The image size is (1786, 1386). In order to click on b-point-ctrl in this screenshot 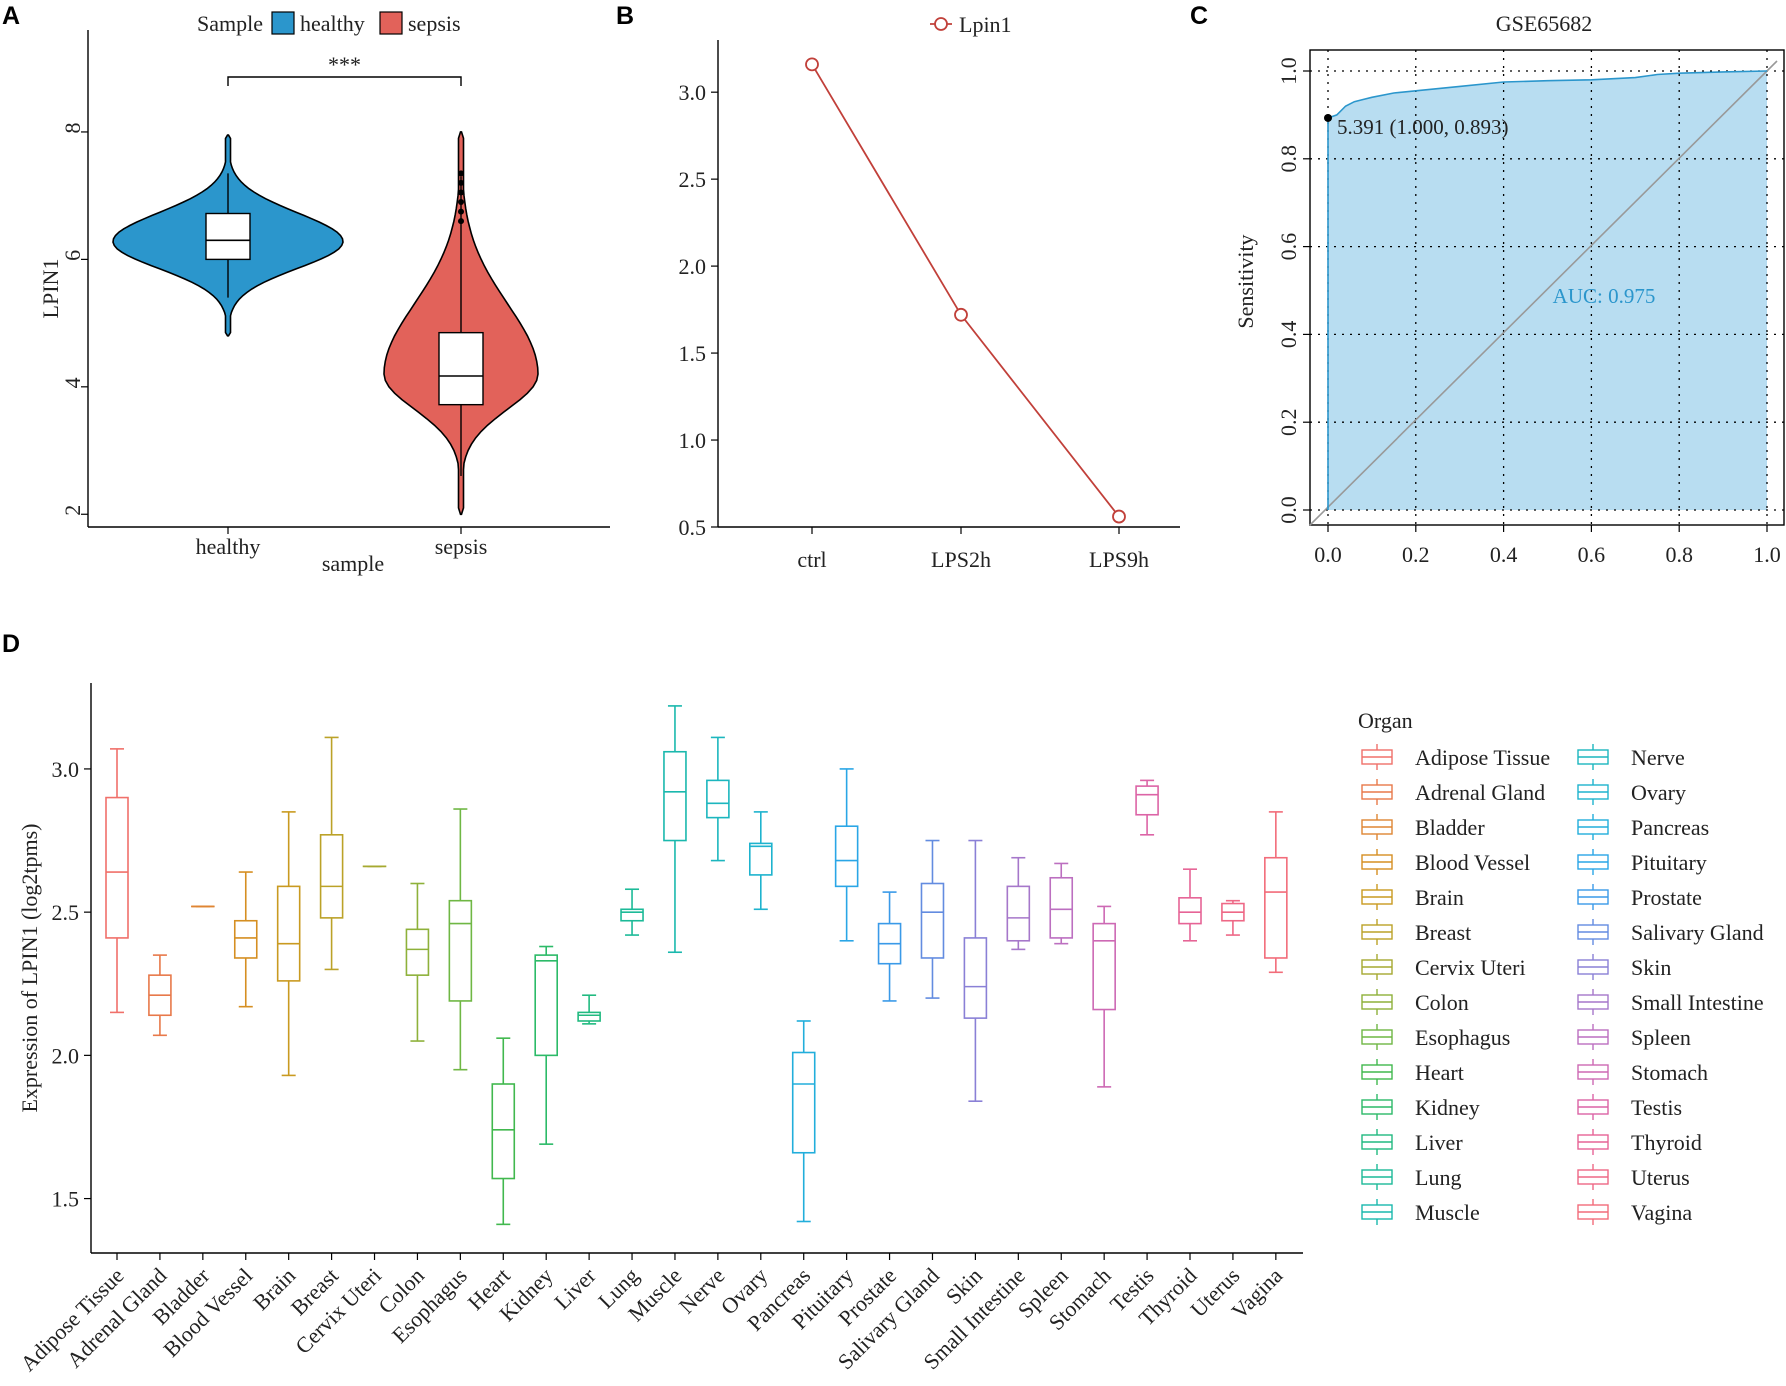, I will do `click(812, 64)`.